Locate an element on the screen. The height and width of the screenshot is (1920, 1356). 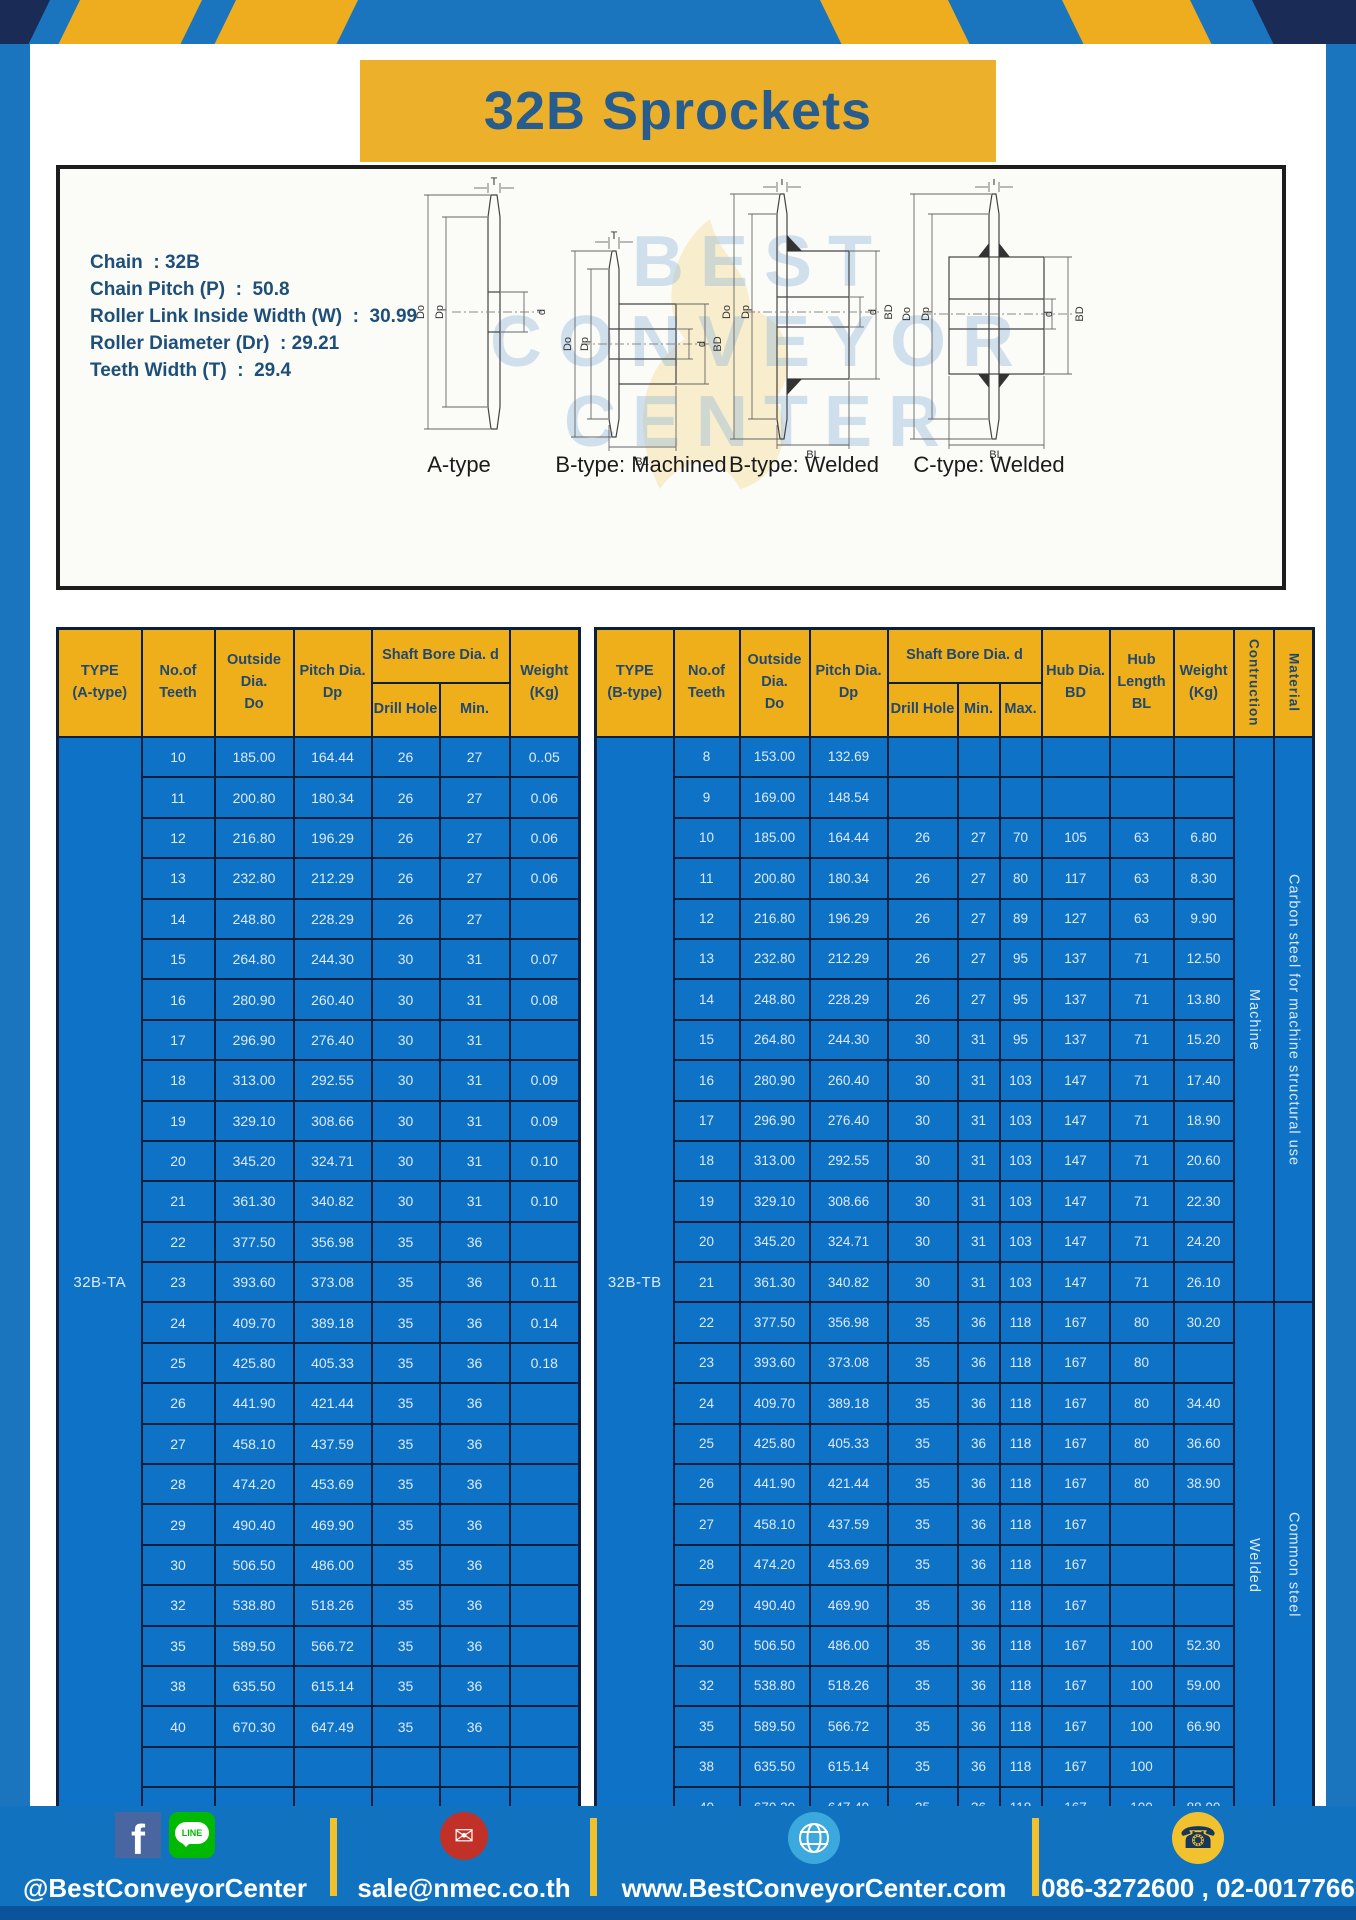
table-row: 11 200.80 180.34 26 27 0.06 is located at coordinates (319, 797).